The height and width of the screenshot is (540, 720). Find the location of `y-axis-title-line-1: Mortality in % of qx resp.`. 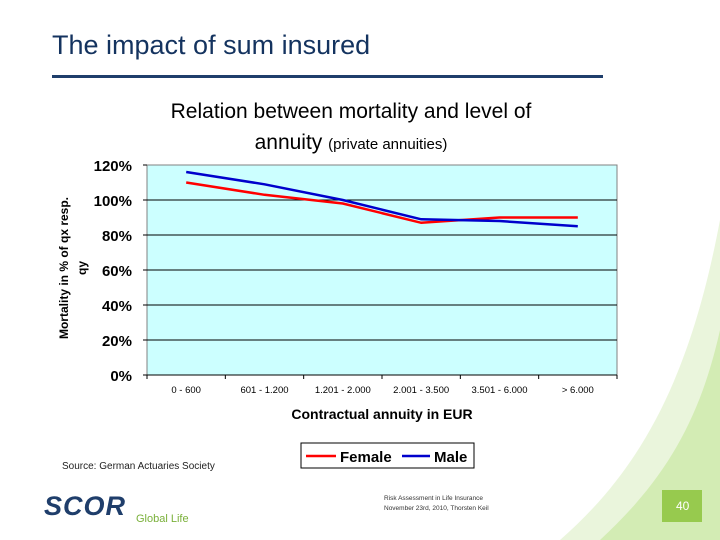

y-axis-title-line-1: Mortality in % of qx resp. is located at coordinates (64, 268).